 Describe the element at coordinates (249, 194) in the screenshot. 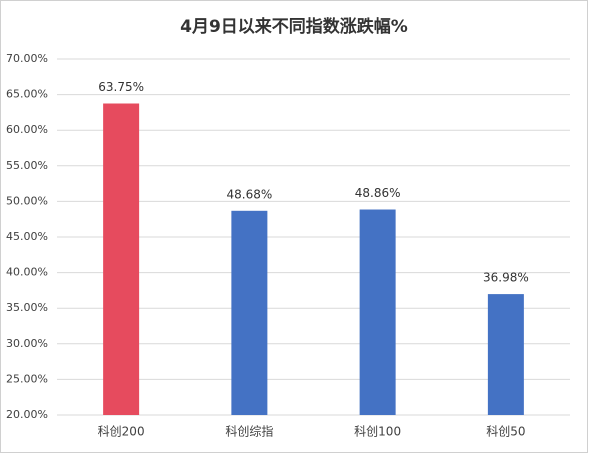

I see `data-label: 48.68%` at that location.